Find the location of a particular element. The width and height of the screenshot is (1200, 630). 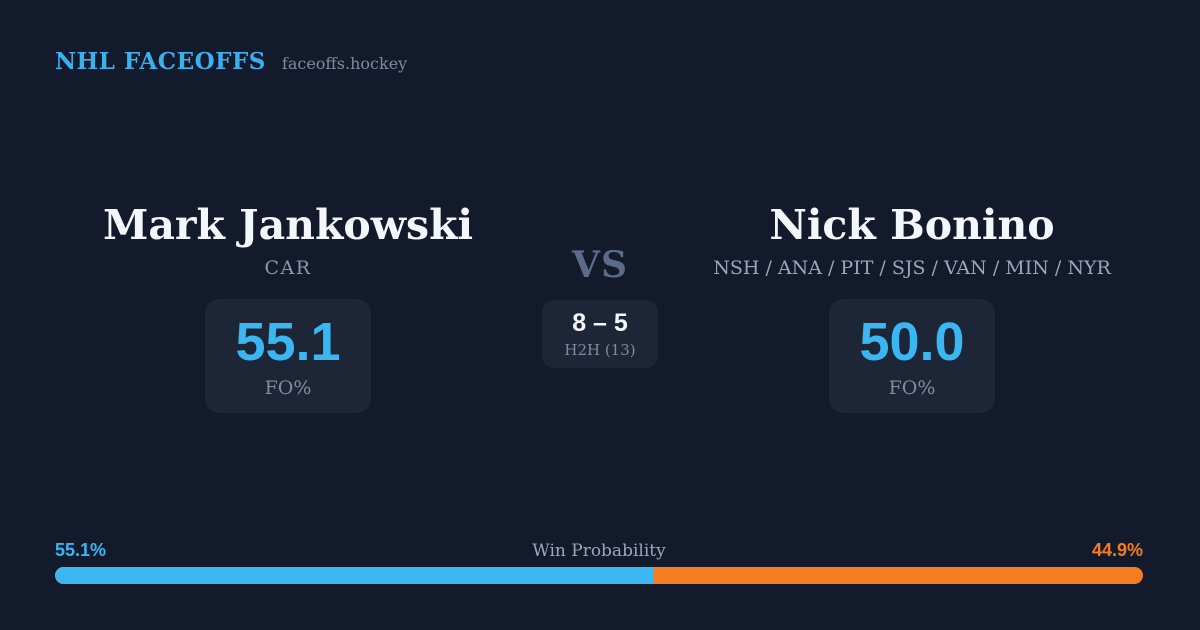

player-left-fo-value: 55.1 is located at coordinates (288, 342).